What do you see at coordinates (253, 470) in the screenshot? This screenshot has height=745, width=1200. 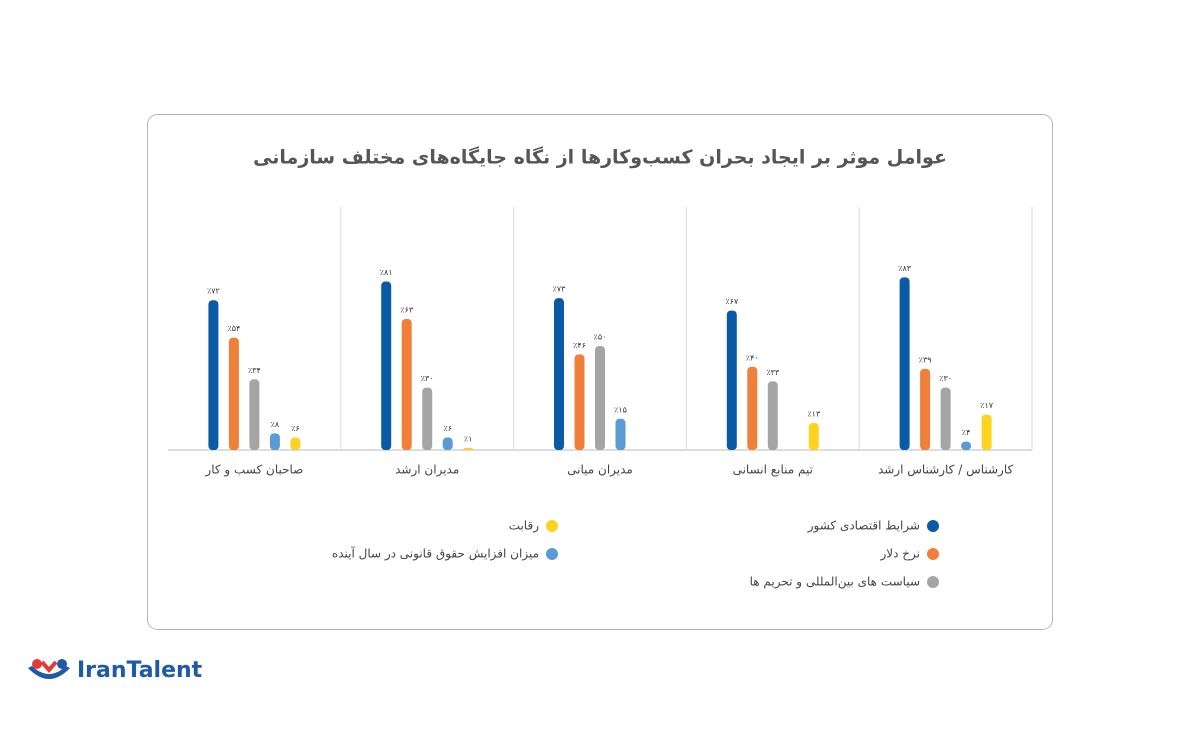 I see `x-tick-label: صاحبان کسب و کار` at bounding box center [253, 470].